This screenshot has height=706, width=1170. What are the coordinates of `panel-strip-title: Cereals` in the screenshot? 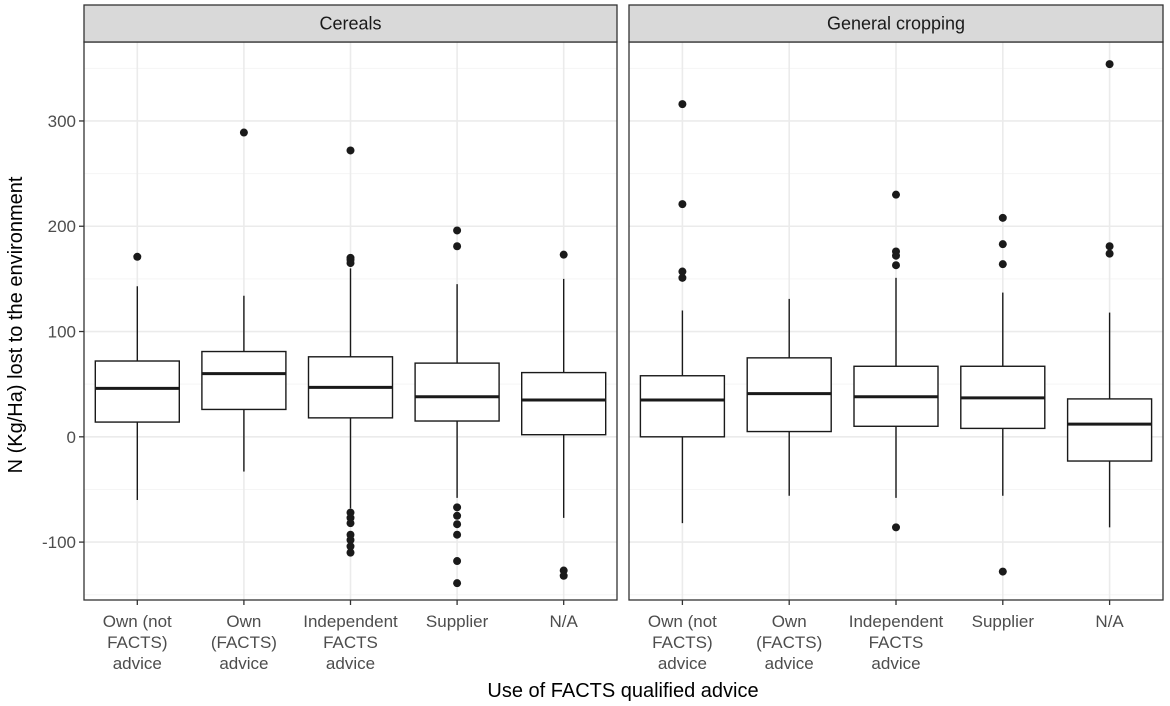 It's located at (350, 24).